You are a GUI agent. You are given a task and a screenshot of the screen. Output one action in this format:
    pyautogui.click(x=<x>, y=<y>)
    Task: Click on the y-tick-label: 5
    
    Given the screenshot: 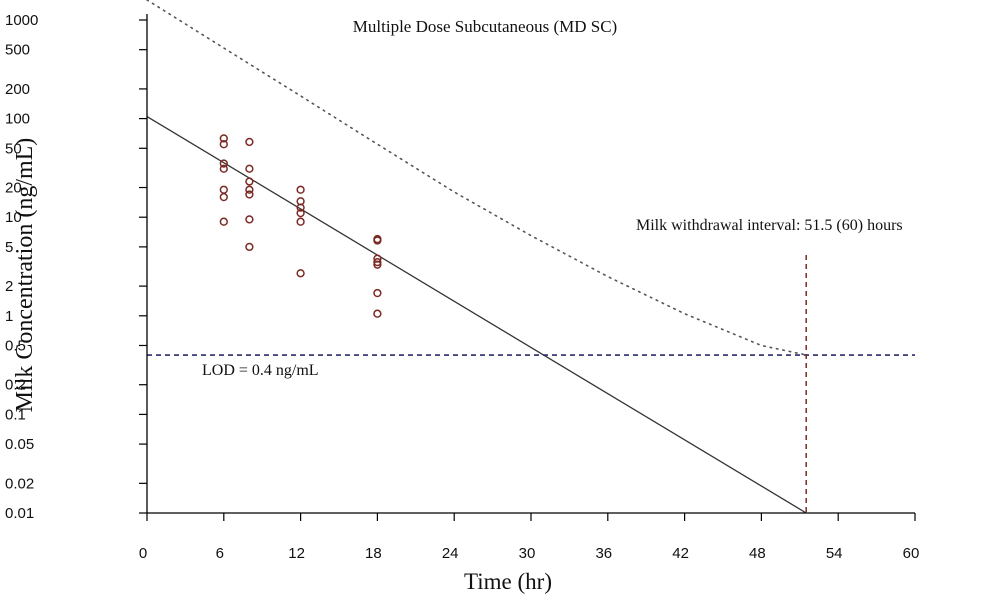 What is the action you would take?
    pyautogui.click(x=9, y=247)
    